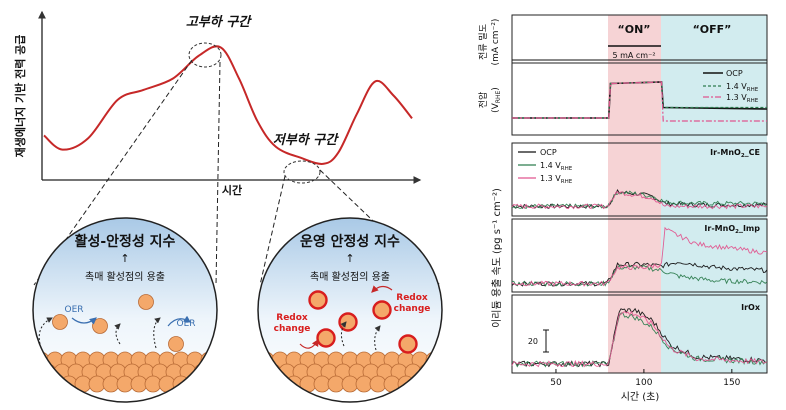 The width and height of the screenshot is (786, 410). Describe the element at coordinates (306, 140) in the screenshot. I see `low-load-label: 저부하 구간` at that location.